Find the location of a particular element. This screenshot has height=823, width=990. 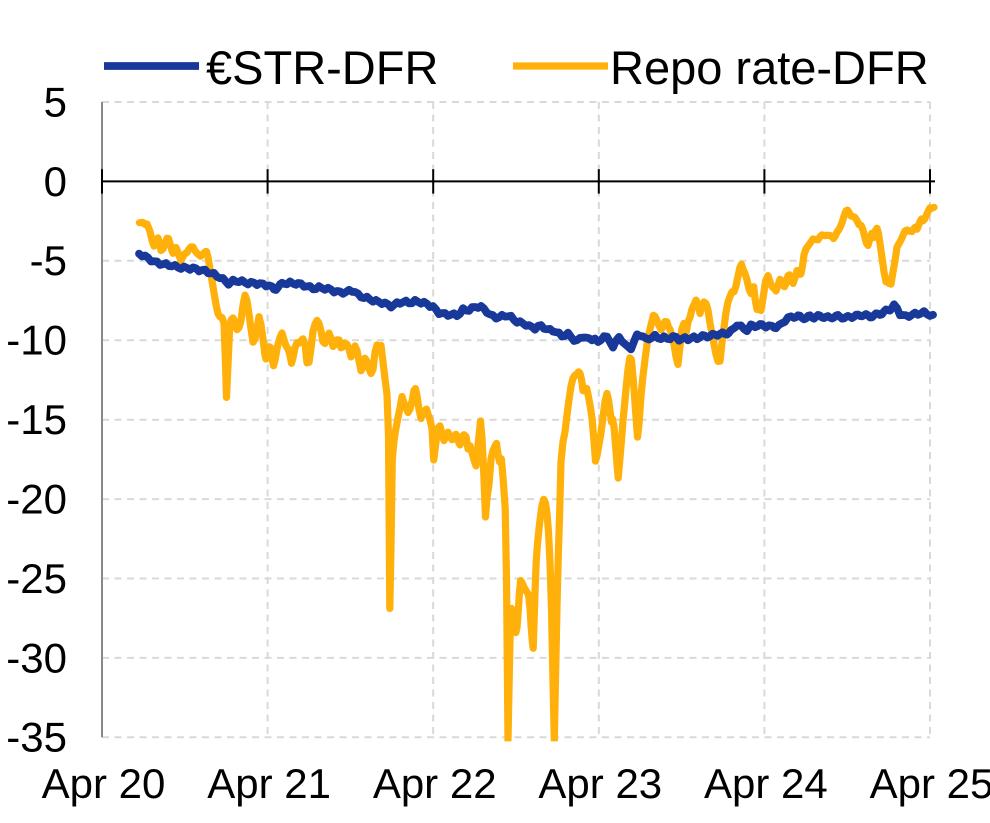

svg-text: -35 is located at coordinates (36, 737).